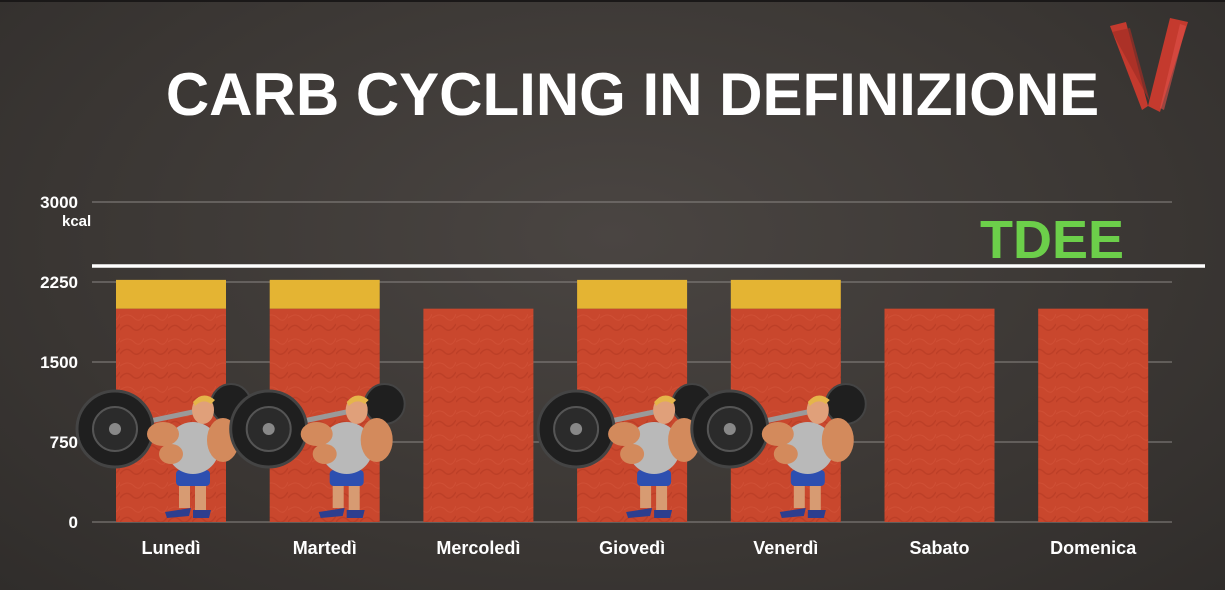 Image resolution: width=1225 pixels, height=590 pixels. I want to click on x-tick-label: Domenica, so click(1093, 548).